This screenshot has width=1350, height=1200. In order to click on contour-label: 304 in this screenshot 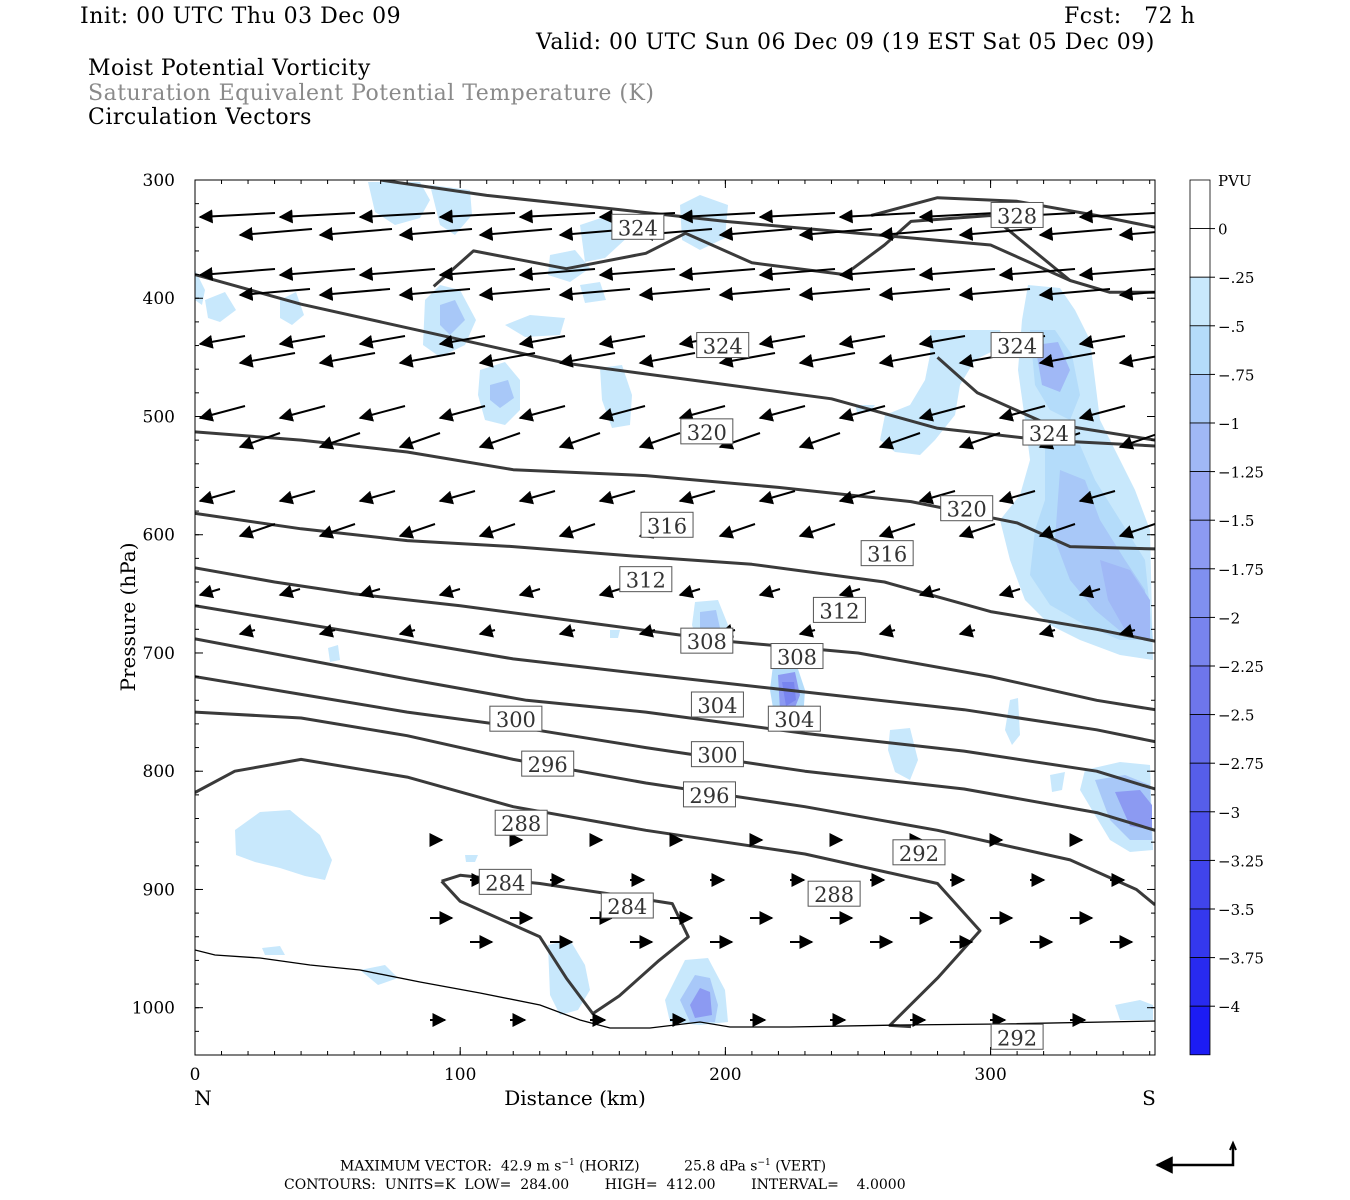, I will do `click(794, 718)`.